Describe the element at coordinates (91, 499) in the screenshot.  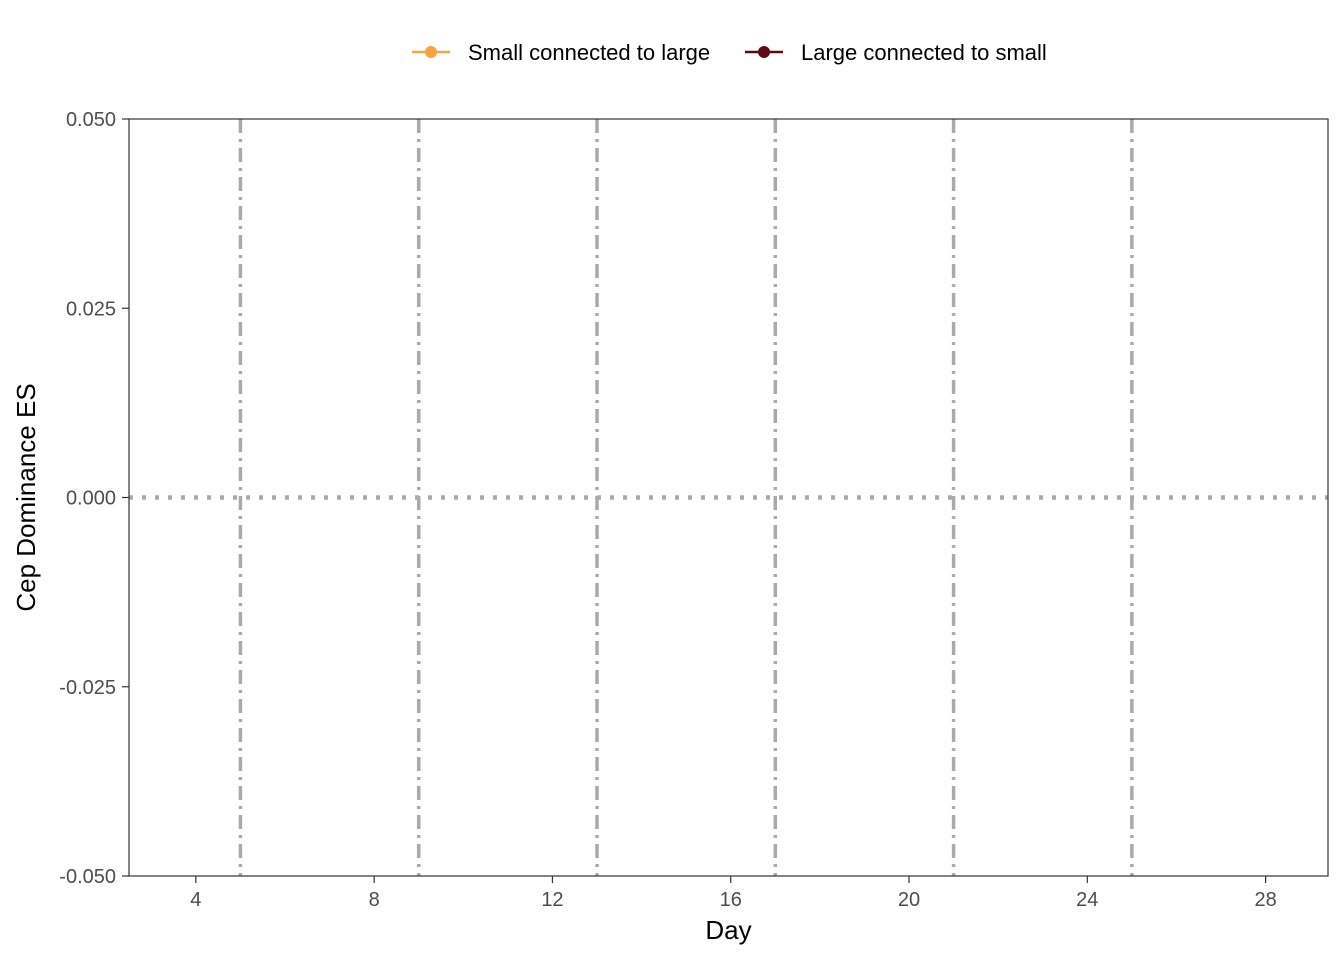
I see `y-tick-label: 0.000` at that location.